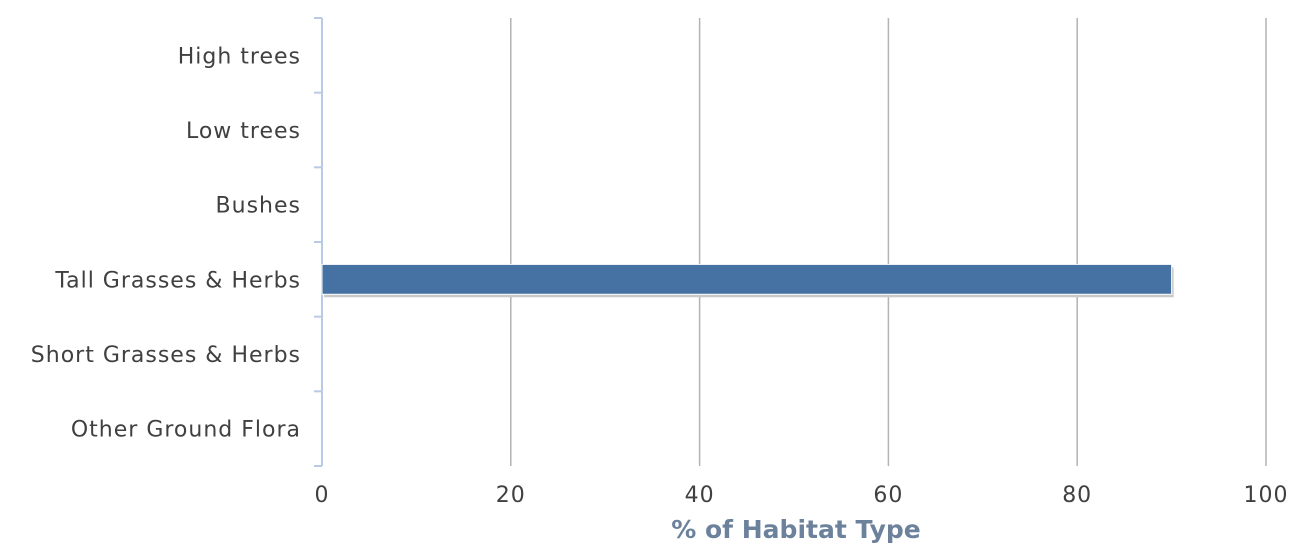 The height and width of the screenshot is (546, 1300). What do you see at coordinates (700, 495) in the screenshot?
I see `x-tick-label: 40` at bounding box center [700, 495].